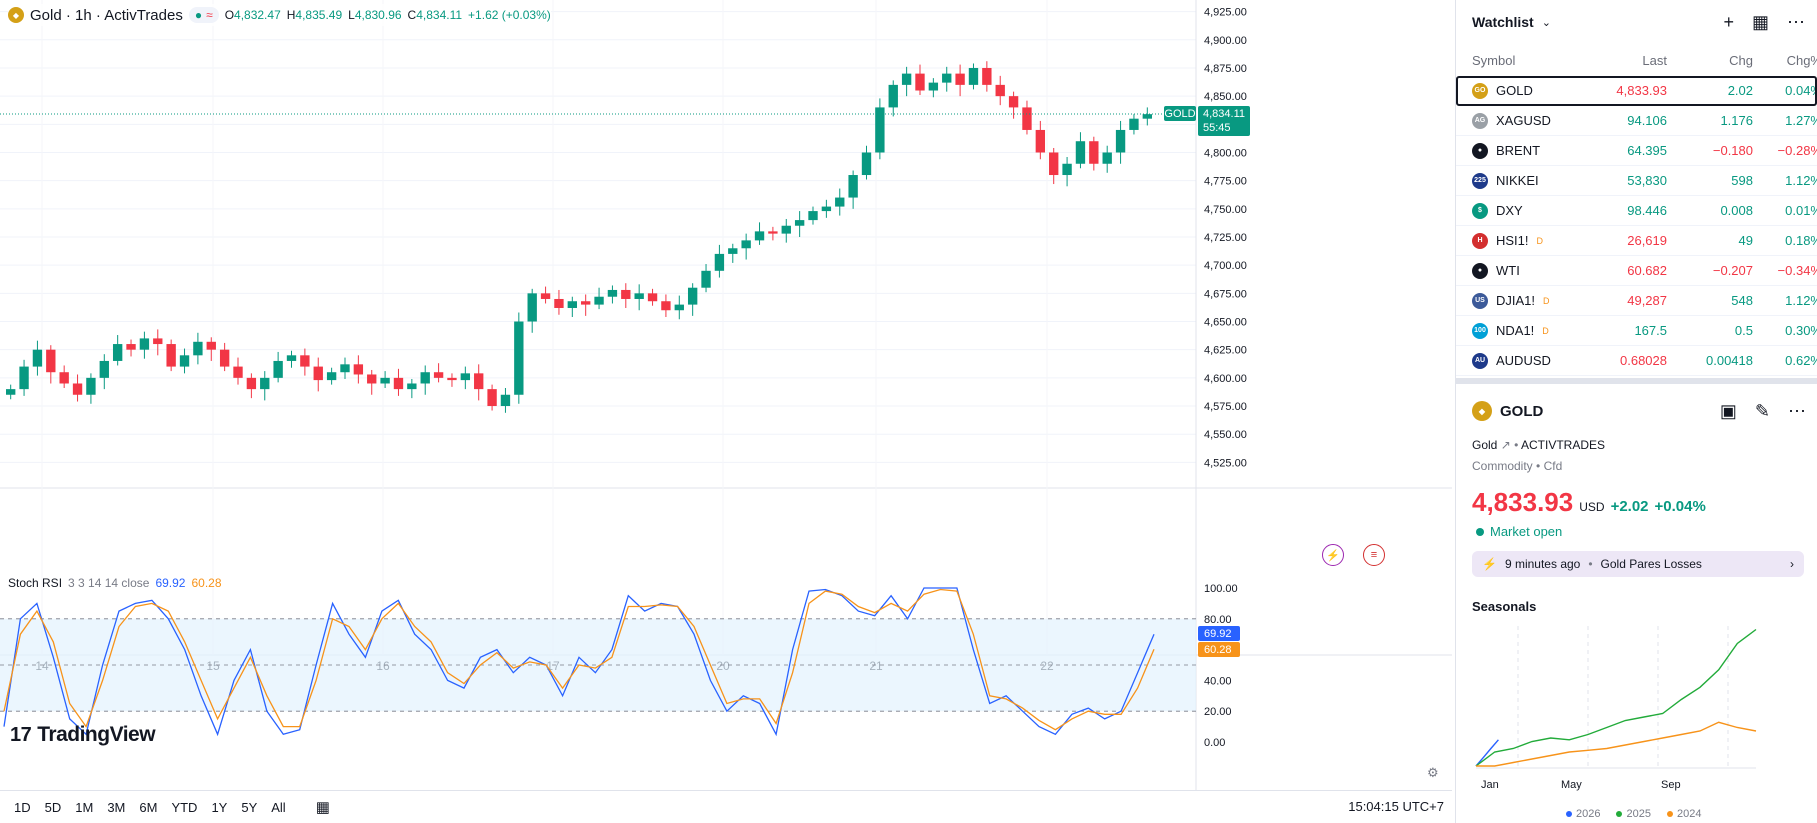  Describe the element at coordinates (1490, 785) in the screenshot. I see `seasonal-x-label: Jan` at that location.